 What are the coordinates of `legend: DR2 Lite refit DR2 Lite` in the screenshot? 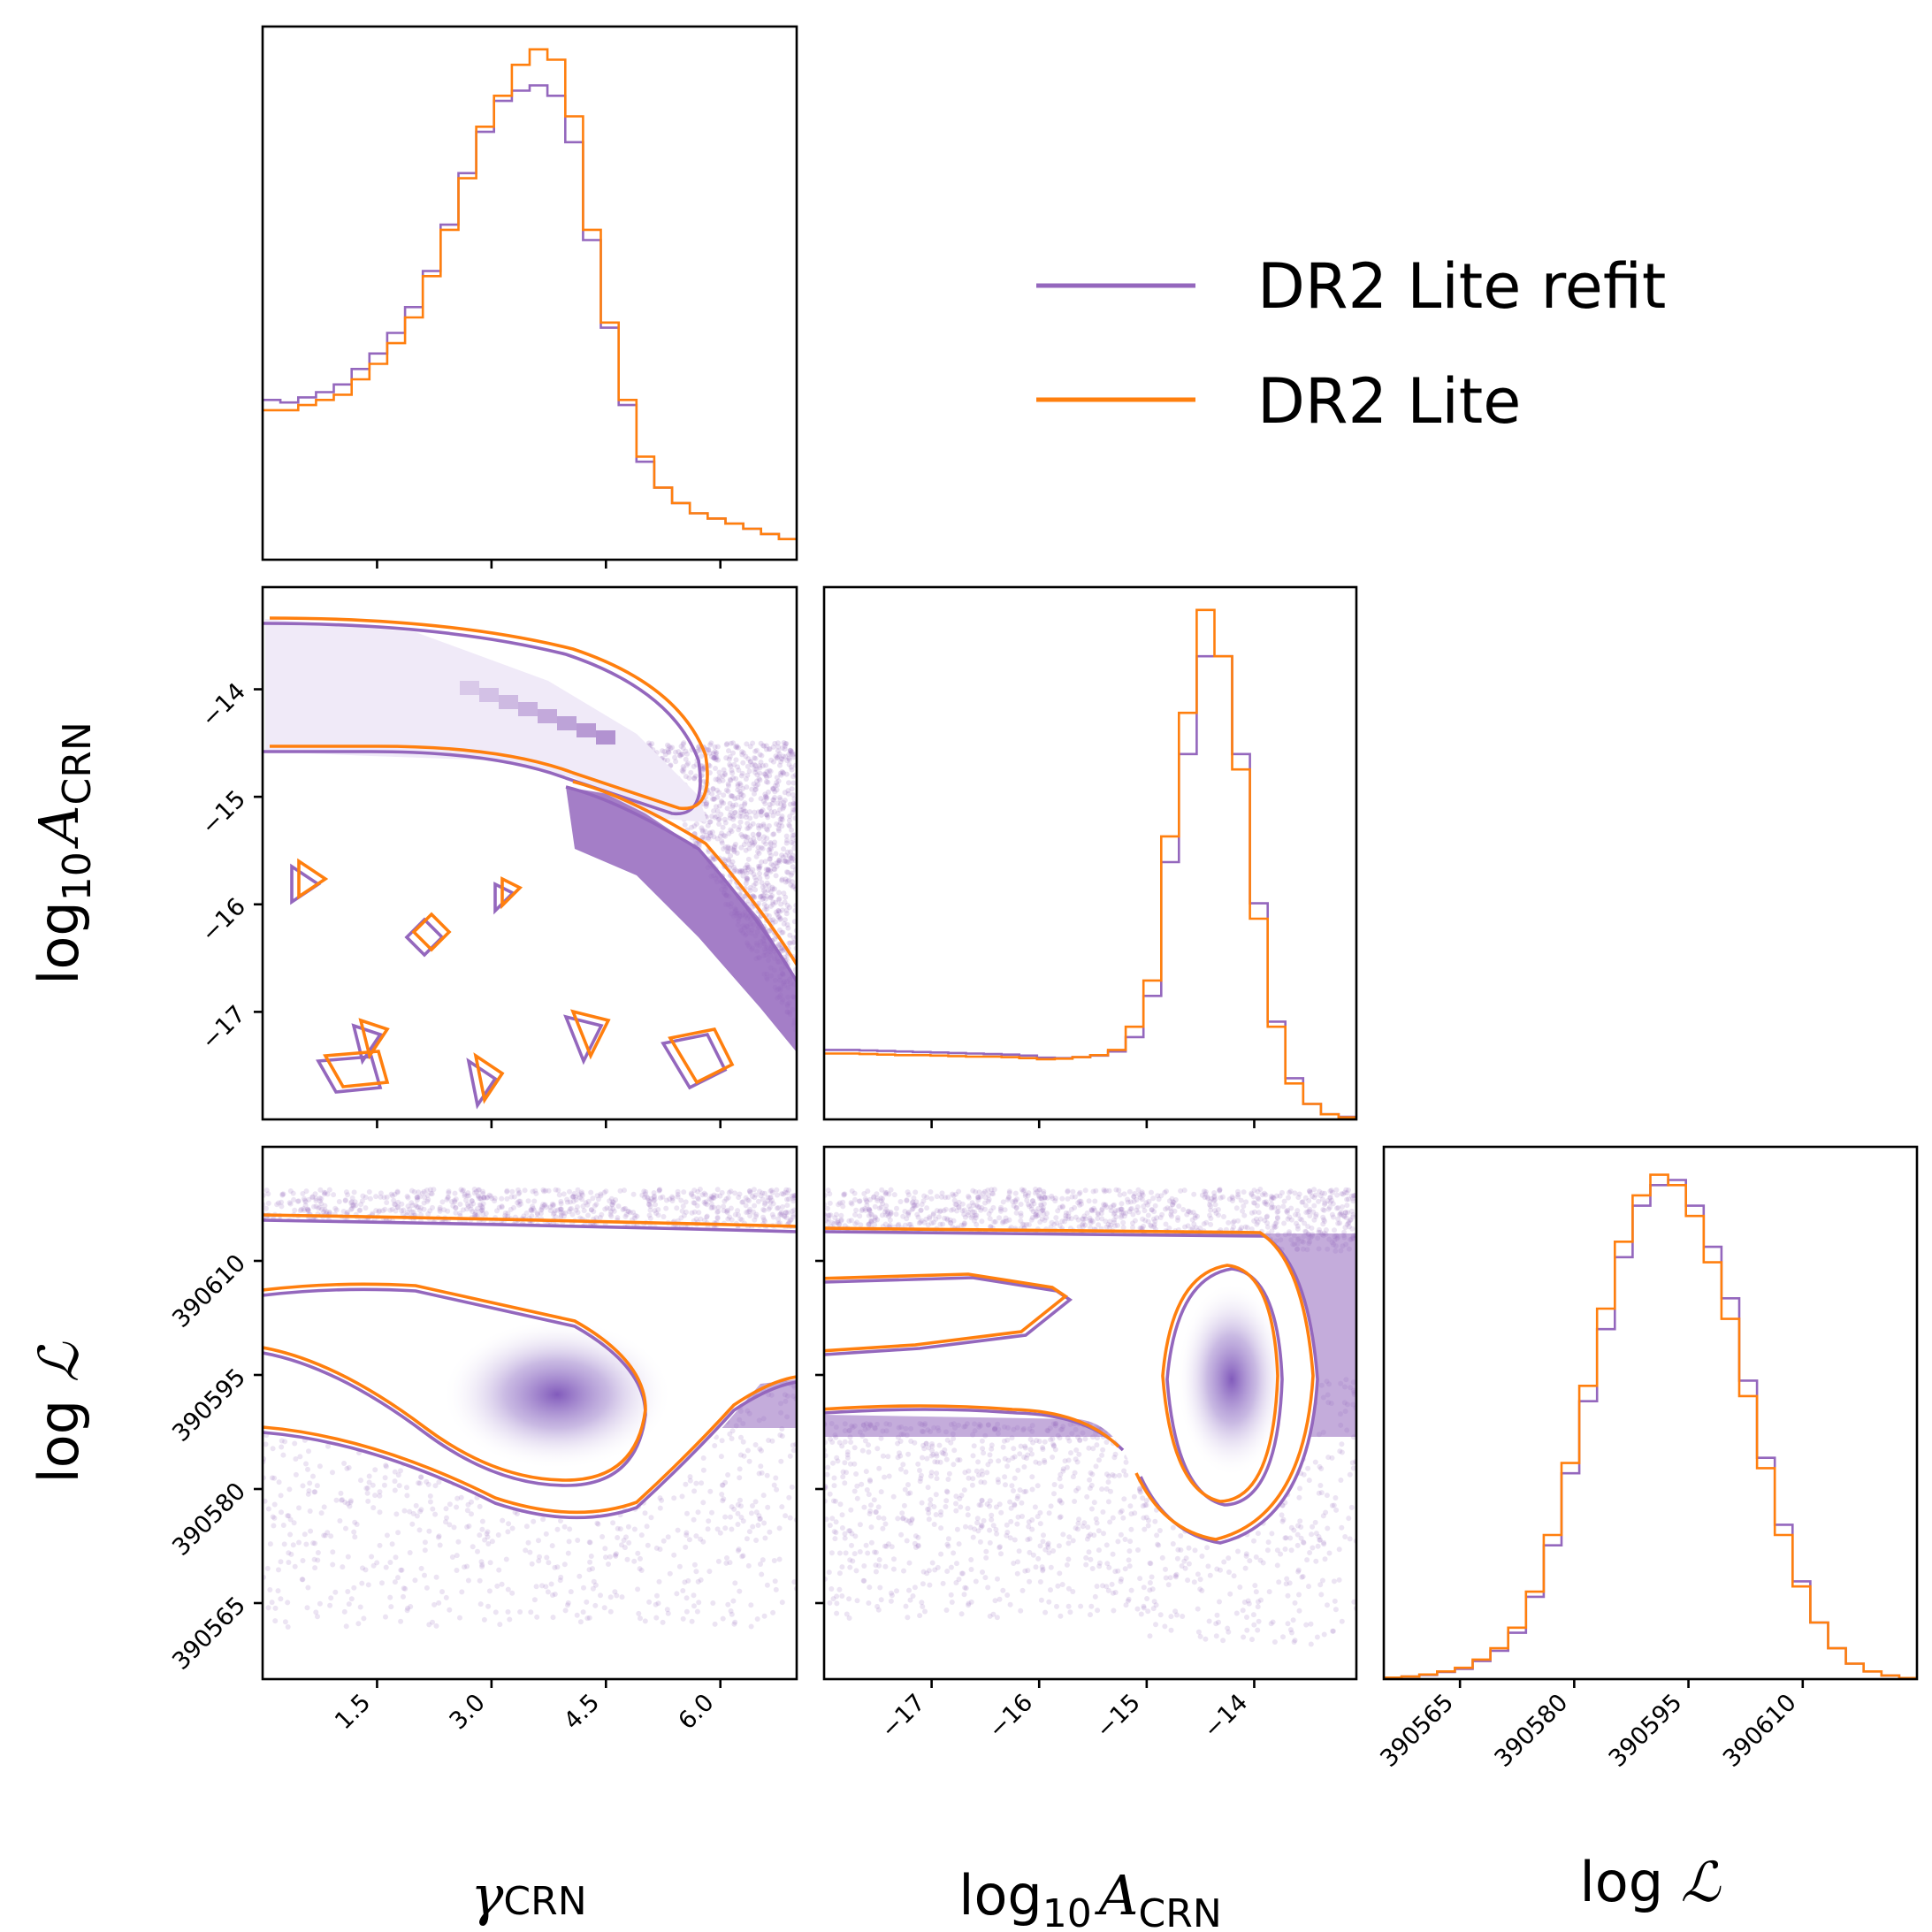 It's located at (1351, 344).